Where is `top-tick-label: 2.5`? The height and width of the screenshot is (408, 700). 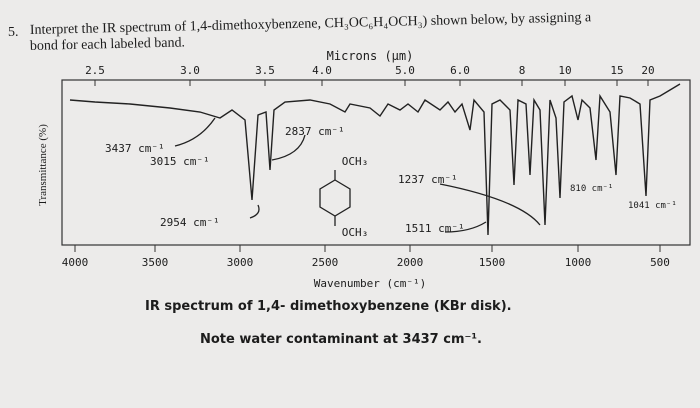 top-tick-label: 2.5 is located at coordinates (95, 70).